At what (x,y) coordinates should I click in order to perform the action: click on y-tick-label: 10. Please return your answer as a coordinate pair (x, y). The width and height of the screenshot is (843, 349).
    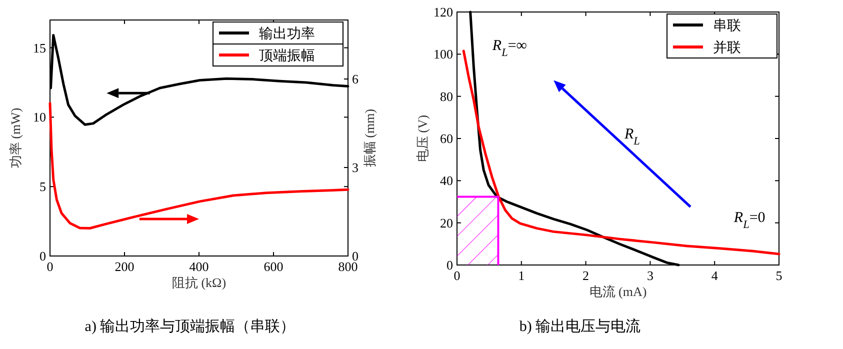
    Looking at the image, I should click on (39, 117).